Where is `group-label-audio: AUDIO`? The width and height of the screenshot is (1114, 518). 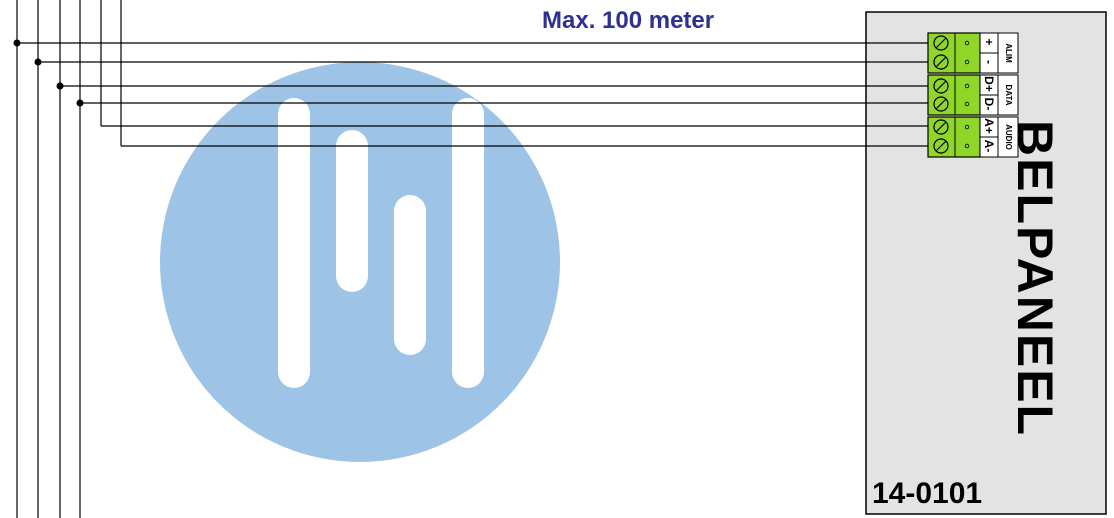 group-label-audio: AUDIO is located at coordinates (1008, 137).